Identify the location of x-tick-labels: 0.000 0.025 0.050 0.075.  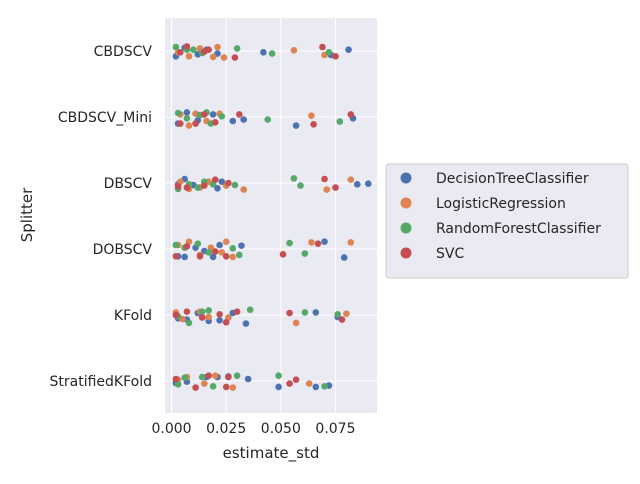
(254, 429).